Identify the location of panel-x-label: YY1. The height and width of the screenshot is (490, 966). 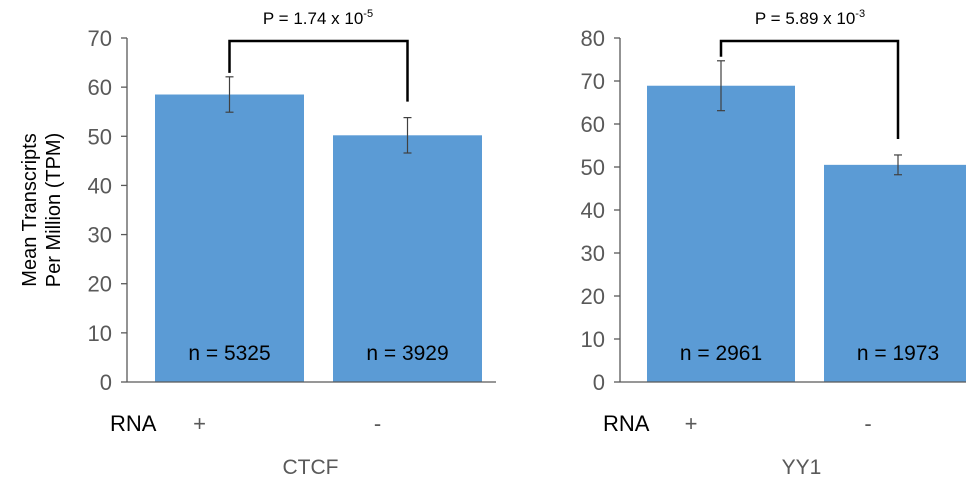
(802, 467).